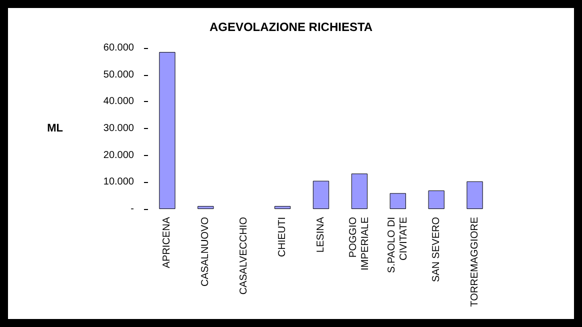 This screenshot has height=327, width=582. I want to click on y-tick-label: 50.000, so click(118, 74).